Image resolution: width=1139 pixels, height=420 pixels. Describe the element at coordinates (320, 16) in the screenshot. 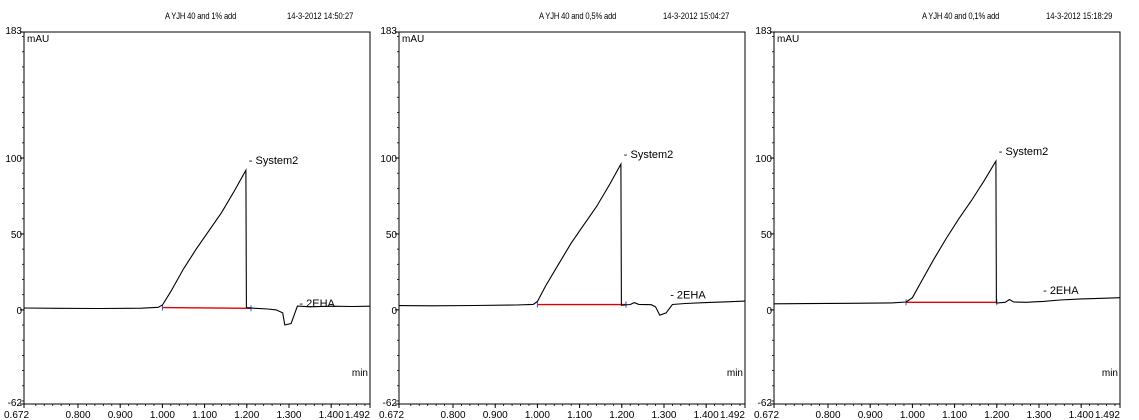

I see `chart-timestamp: 14-3-2012 14:50:27` at that location.